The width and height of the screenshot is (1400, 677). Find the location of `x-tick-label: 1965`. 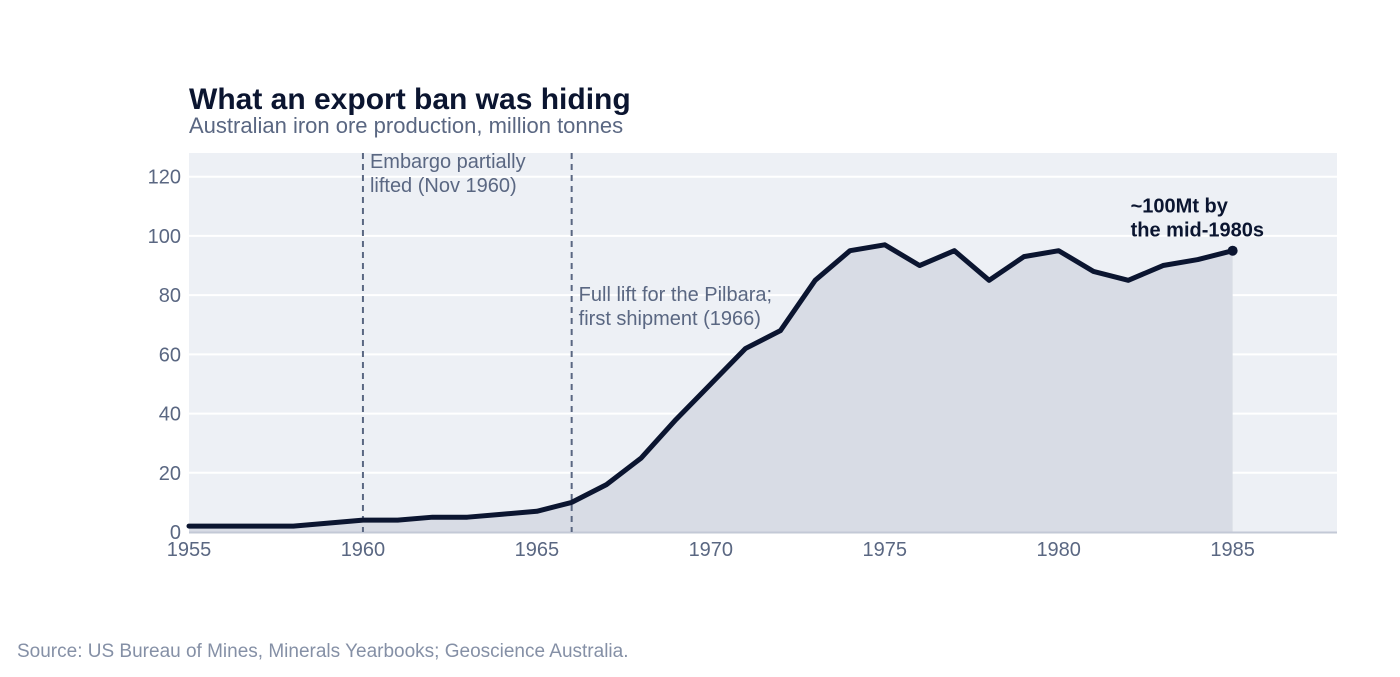

x-tick-label: 1965 is located at coordinates (537, 550).